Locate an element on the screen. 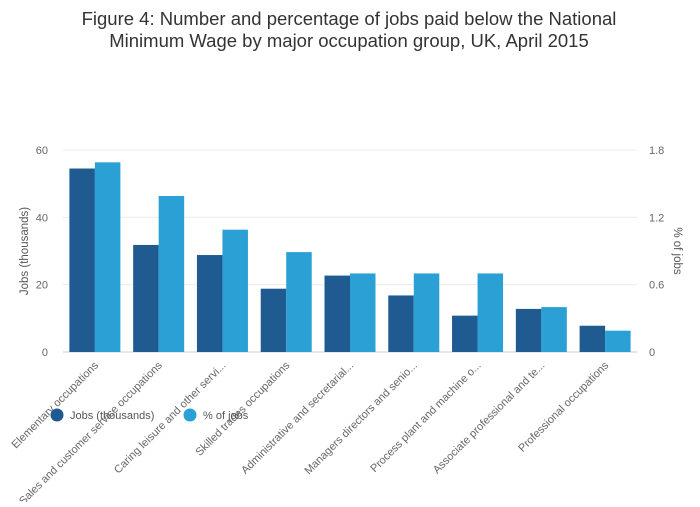 The image size is (700, 507). left-tick-label: 0 is located at coordinates (45, 353).